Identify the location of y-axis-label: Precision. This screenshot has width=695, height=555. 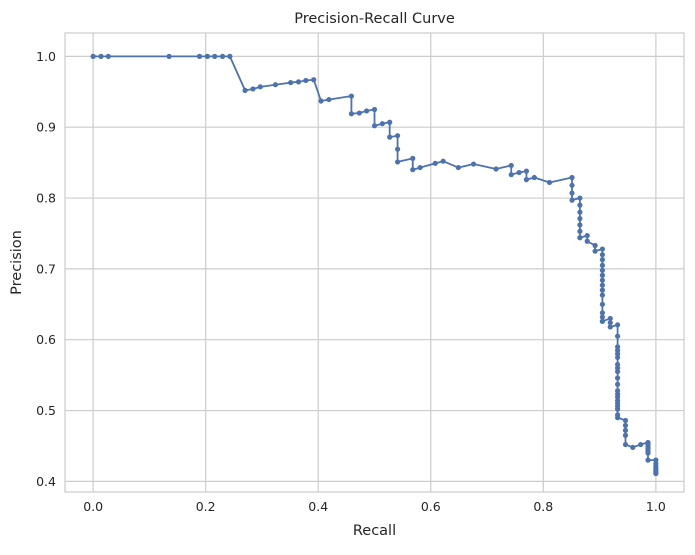
(17, 262).